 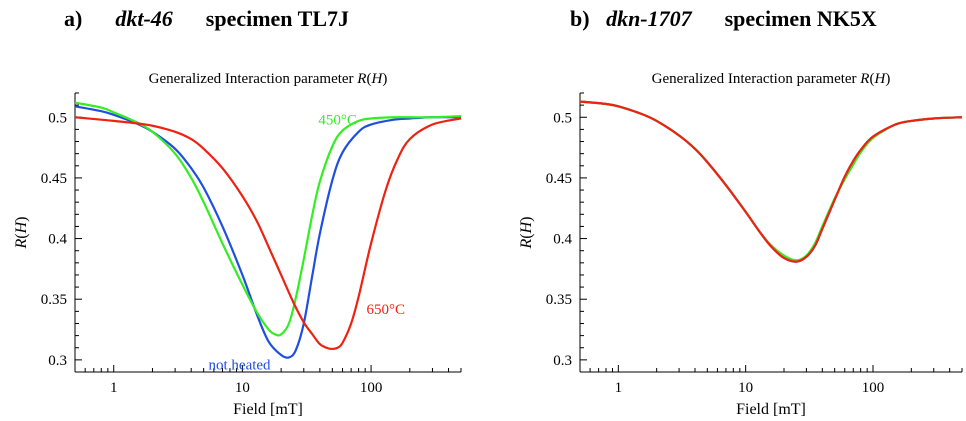 What do you see at coordinates (337, 121) in the screenshot?
I see `series-annotation: 450°C` at bounding box center [337, 121].